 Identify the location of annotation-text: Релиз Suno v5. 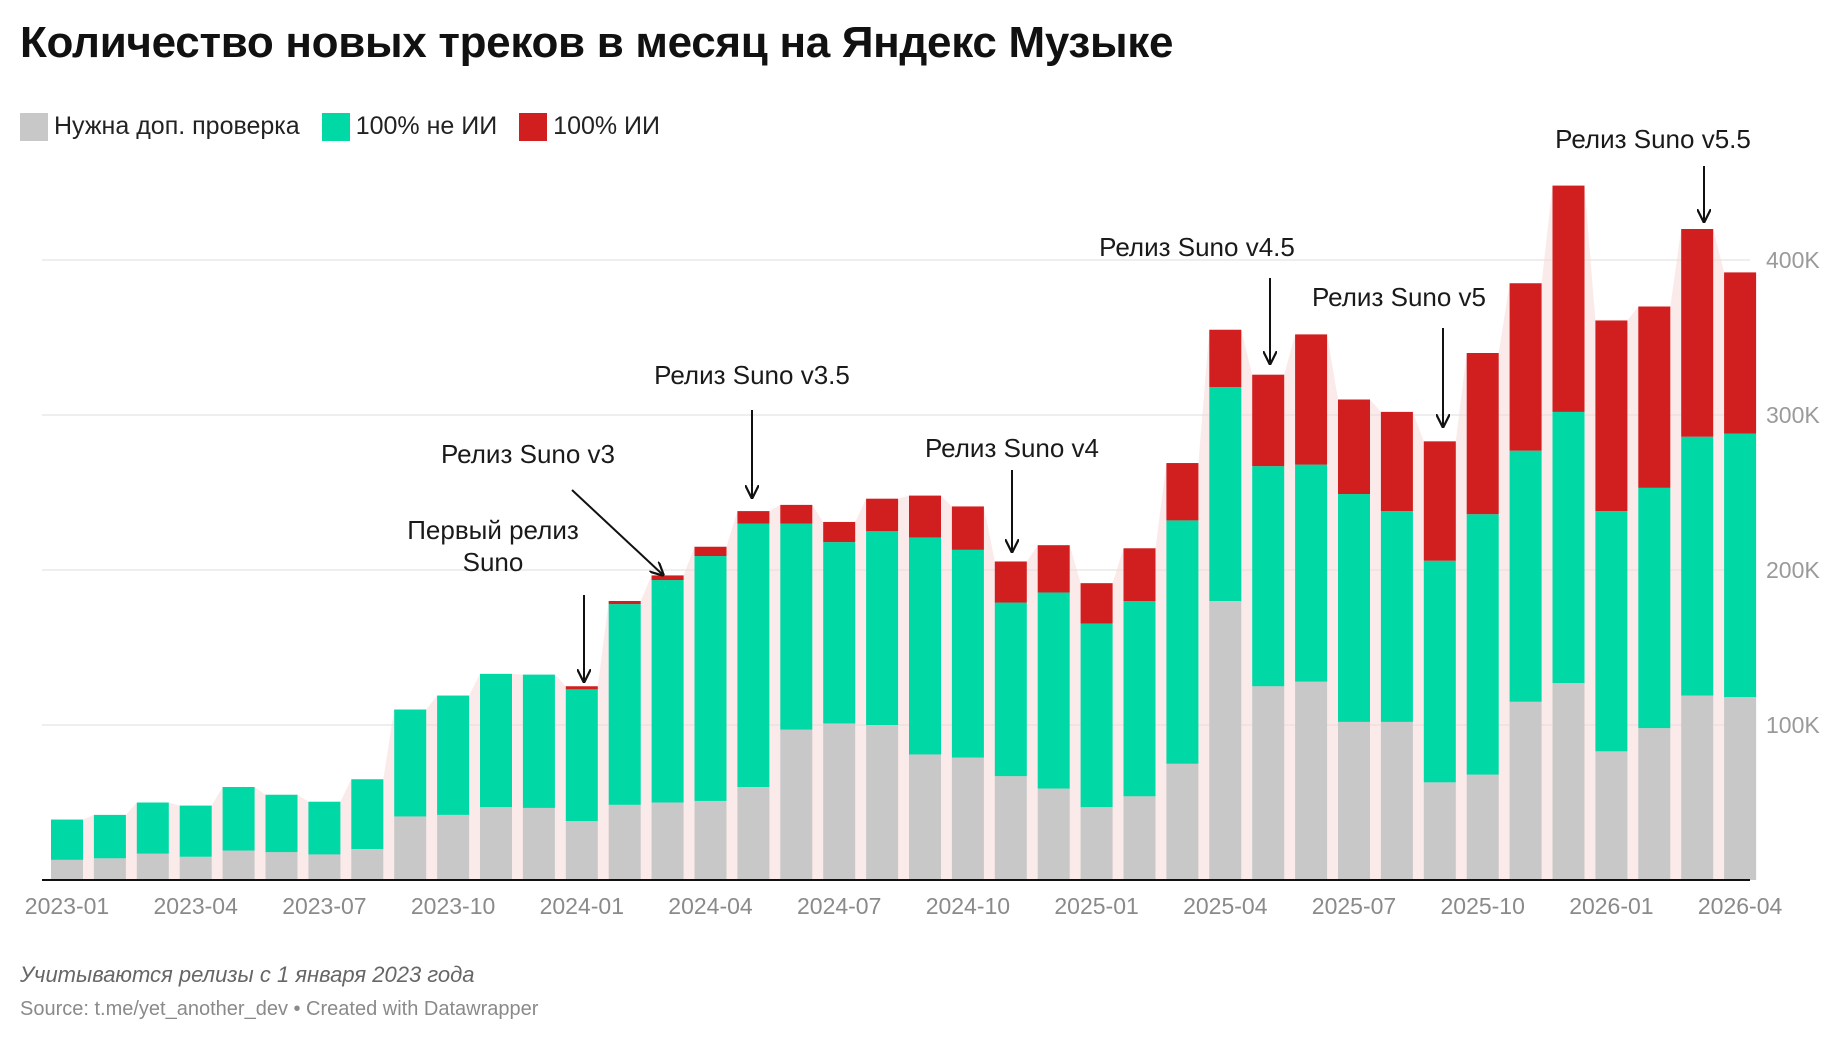
(1399, 297).